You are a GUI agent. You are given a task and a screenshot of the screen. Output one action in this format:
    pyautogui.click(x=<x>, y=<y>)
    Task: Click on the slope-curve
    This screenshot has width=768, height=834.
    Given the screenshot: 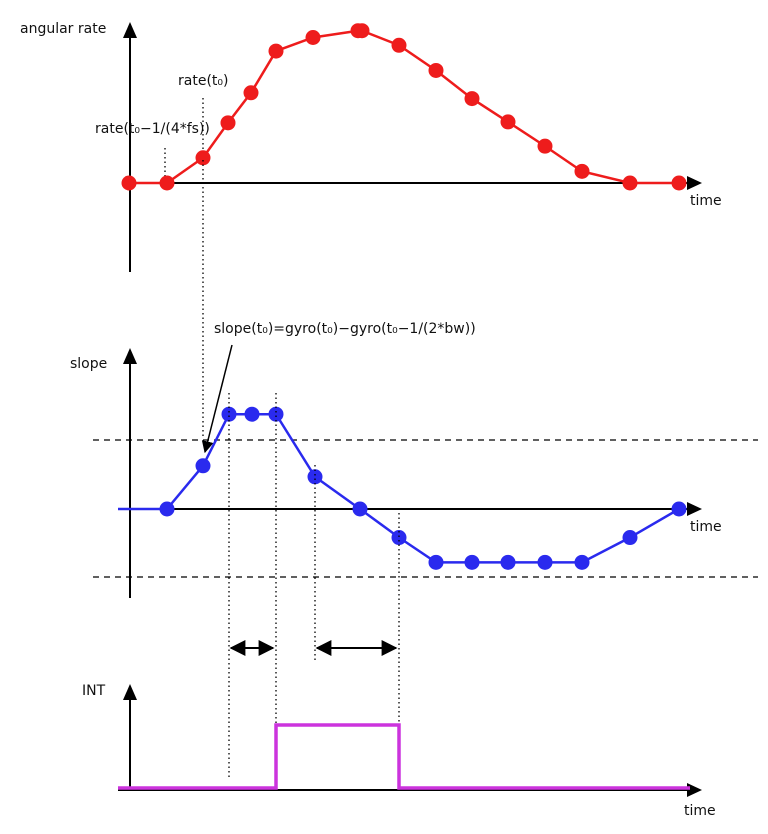 What is the action you would take?
    pyautogui.click(x=399, y=488)
    